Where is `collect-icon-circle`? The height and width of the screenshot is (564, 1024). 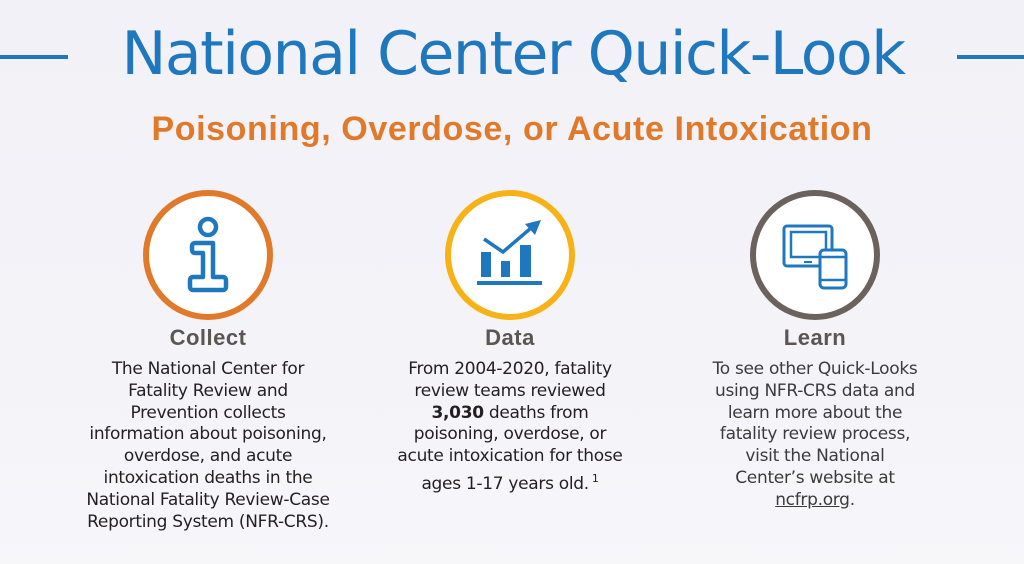 collect-icon-circle is located at coordinates (208, 255).